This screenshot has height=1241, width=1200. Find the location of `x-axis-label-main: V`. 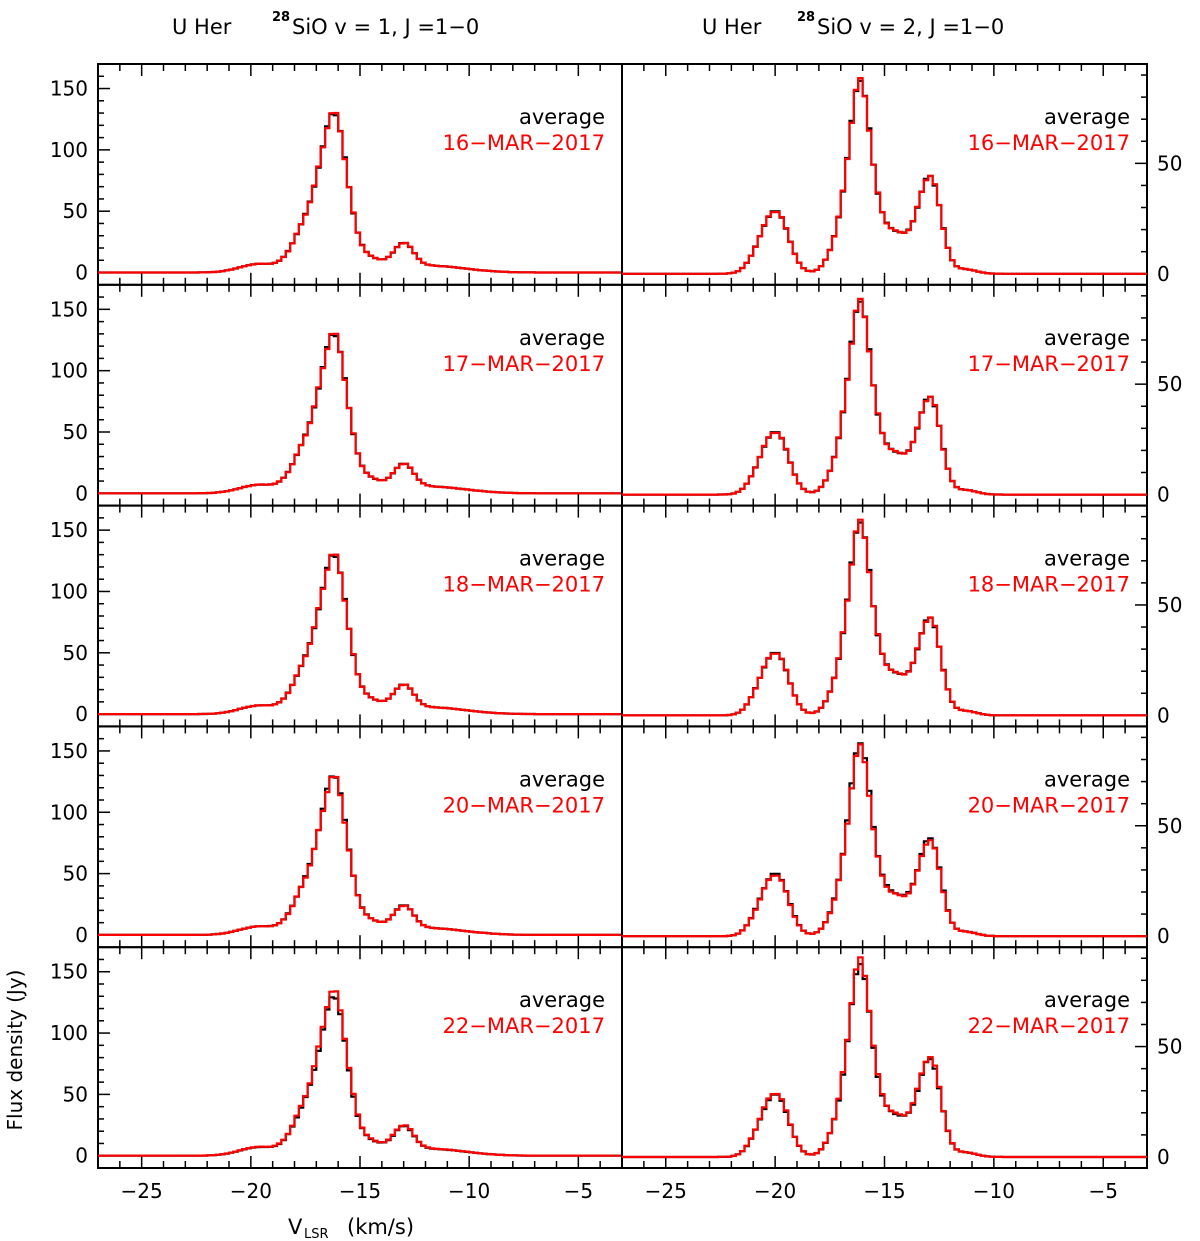

x-axis-label-main: V is located at coordinates (295, 1227).